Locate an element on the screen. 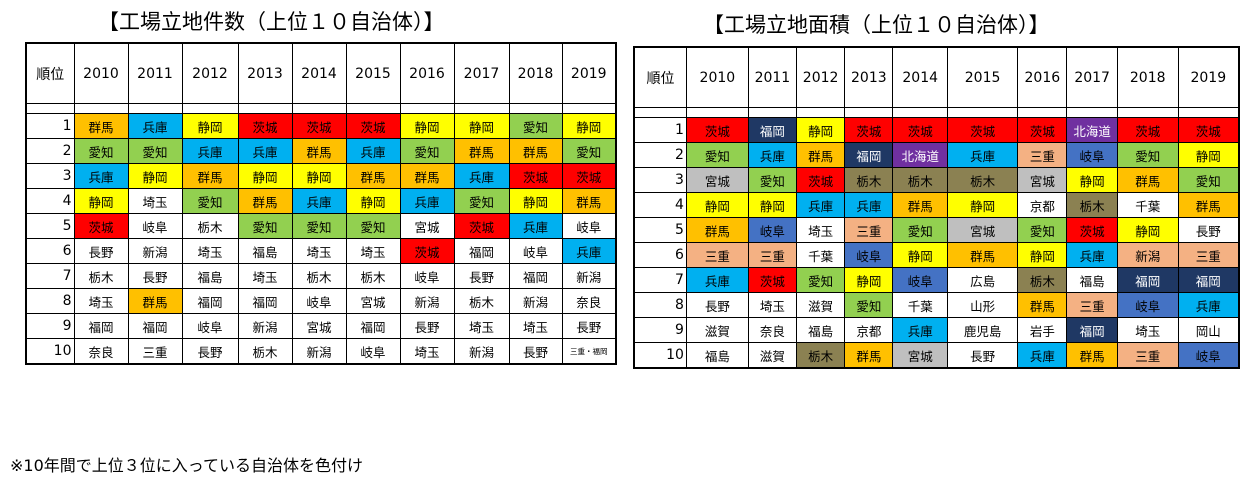 This screenshot has width=1250, height=479. left-table-title: 【工場立地件数（上位１０自治体）】 is located at coordinates (271, 22).